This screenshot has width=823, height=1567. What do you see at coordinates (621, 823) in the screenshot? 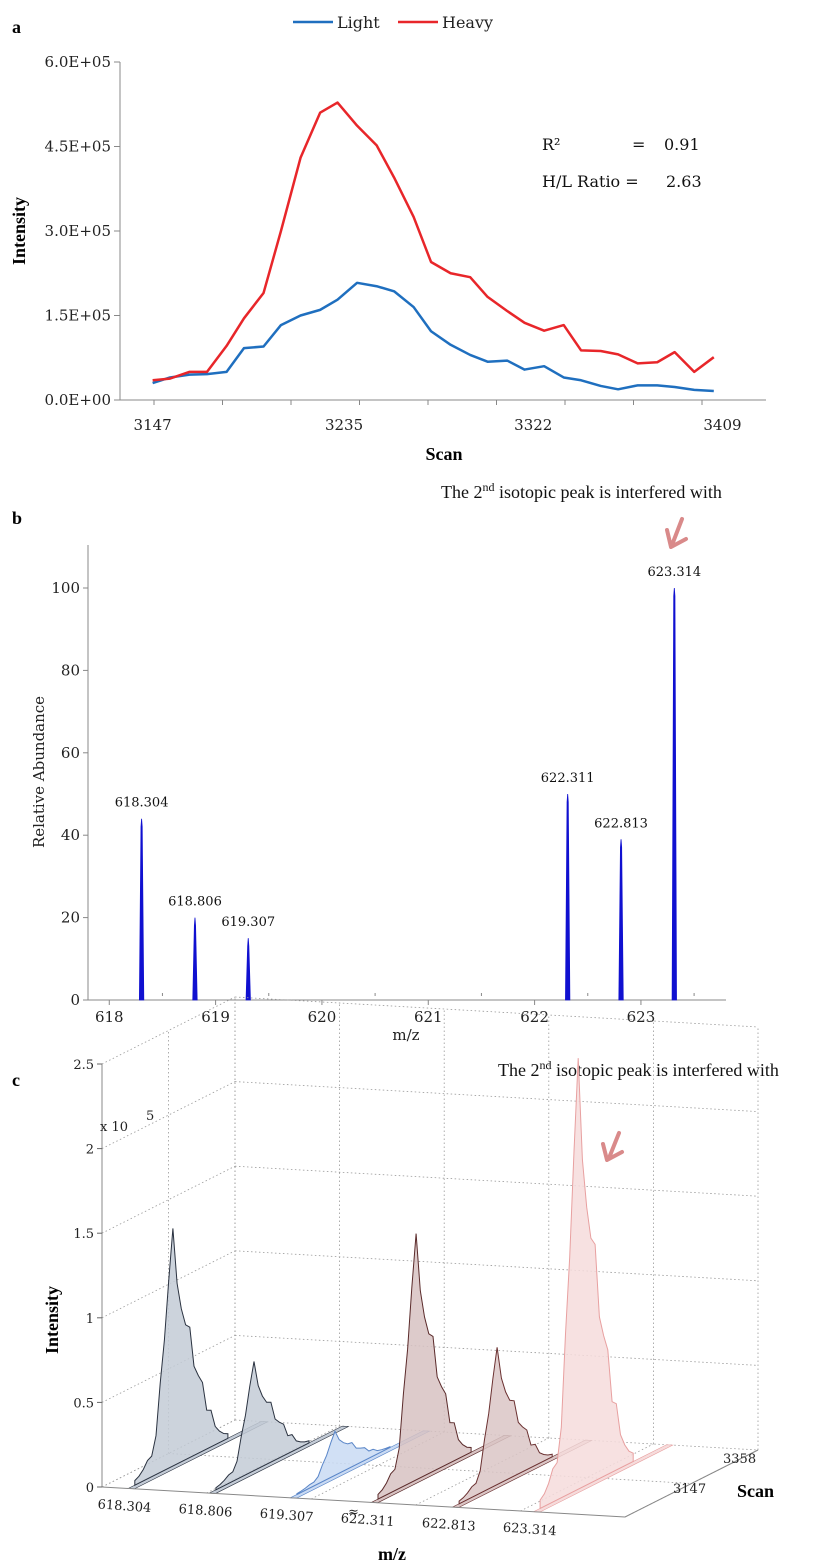
I see `peak-label: 622.813` at bounding box center [621, 823].